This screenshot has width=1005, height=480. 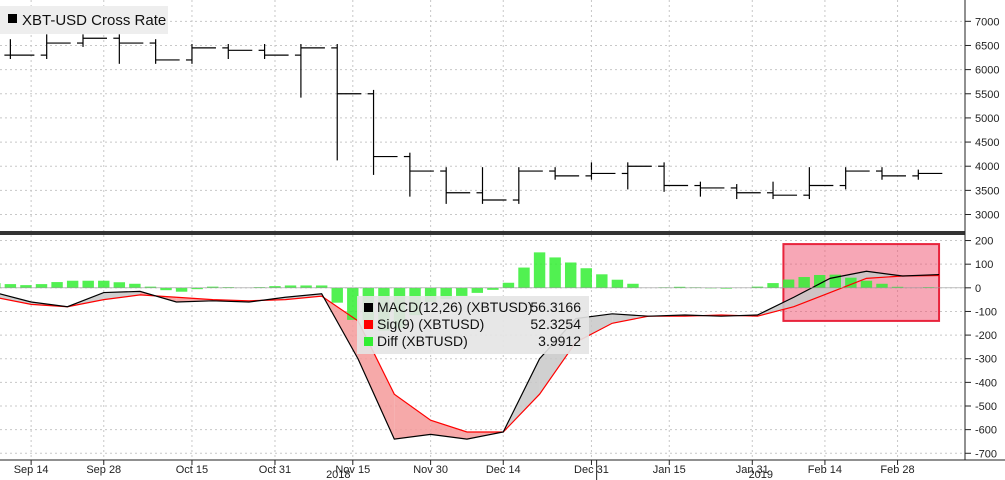 What do you see at coordinates (987, 95) in the screenshot?
I see `price-tick-label: 5500` at bounding box center [987, 95].